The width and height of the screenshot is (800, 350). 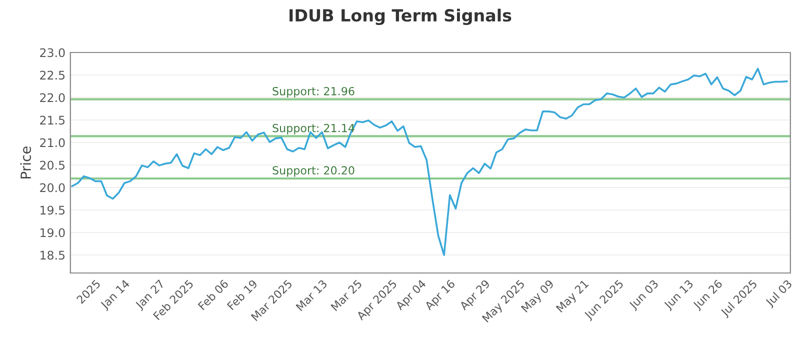 I want to click on x-tick-label: Jun 13, so click(x=679, y=295).